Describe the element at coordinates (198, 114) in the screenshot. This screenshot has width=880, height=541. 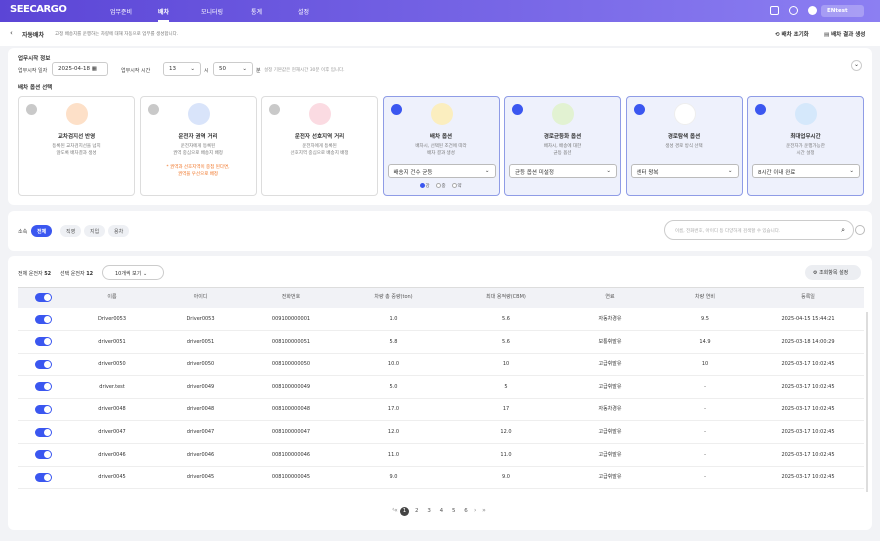
I see `option-icon` at that location.